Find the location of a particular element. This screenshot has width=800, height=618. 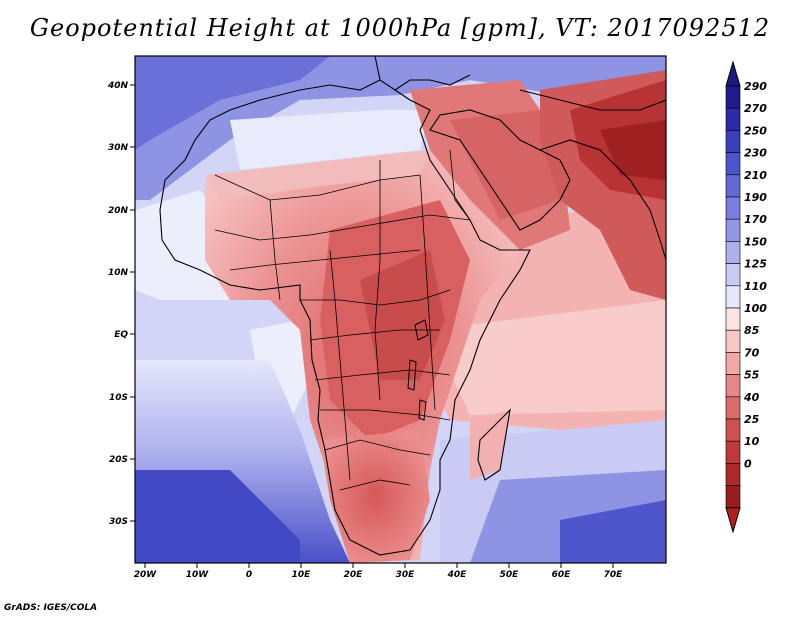

lat-label-30n: 30N is located at coordinates (118, 148).